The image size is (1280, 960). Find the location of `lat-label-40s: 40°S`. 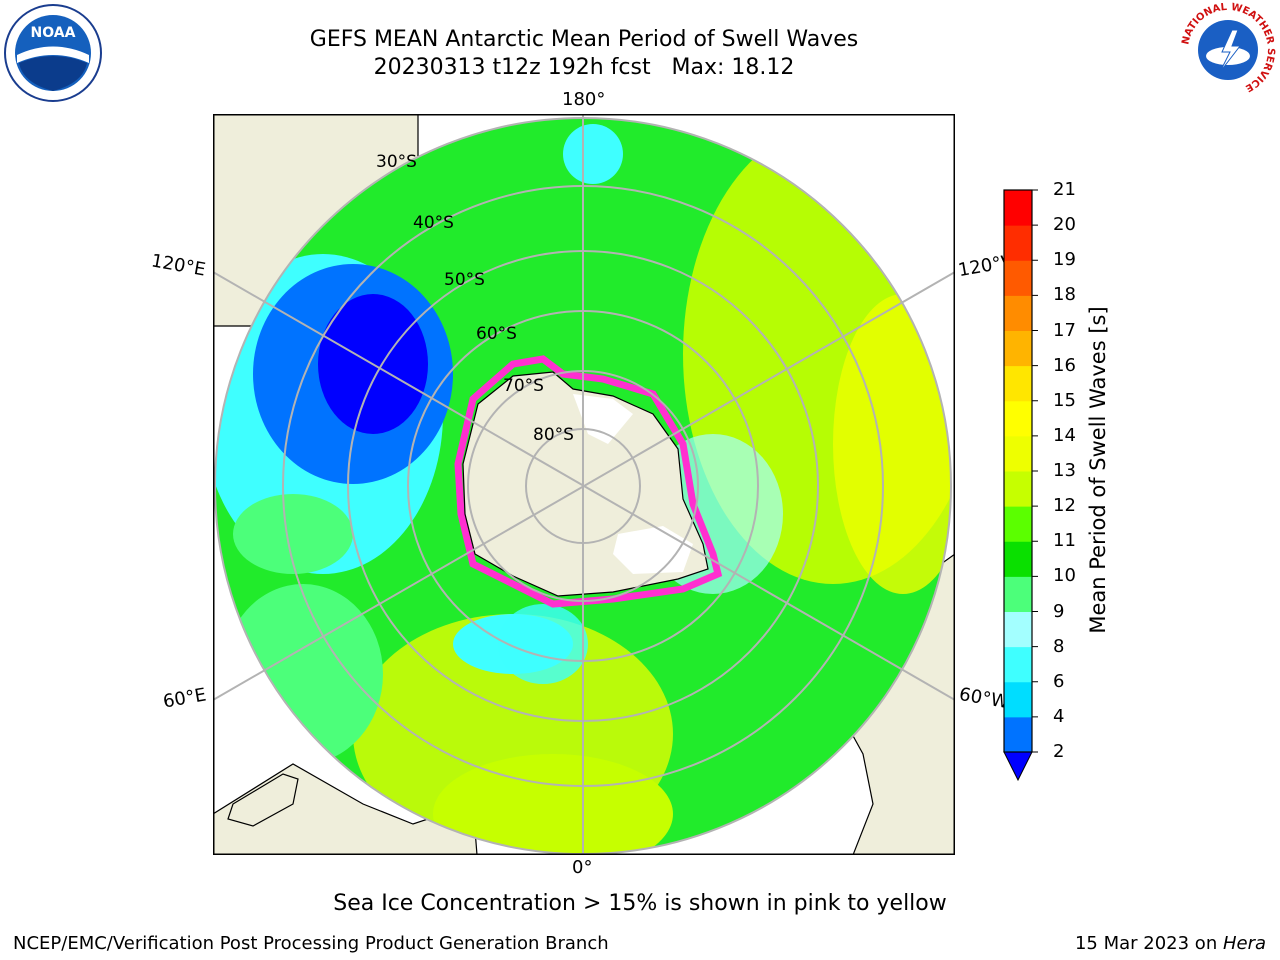

lat-label-40s: 40°S is located at coordinates (433, 223).